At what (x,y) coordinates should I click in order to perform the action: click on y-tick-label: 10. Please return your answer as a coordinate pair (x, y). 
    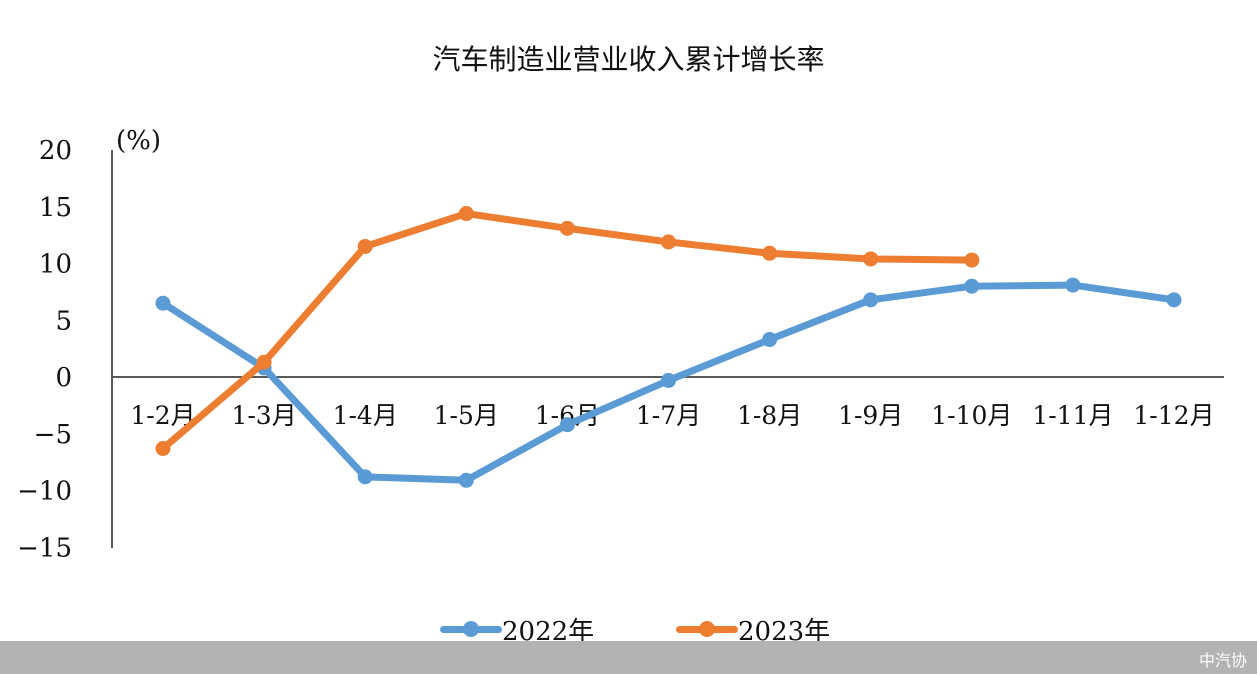
    Looking at the image, I should click on (55, 265).